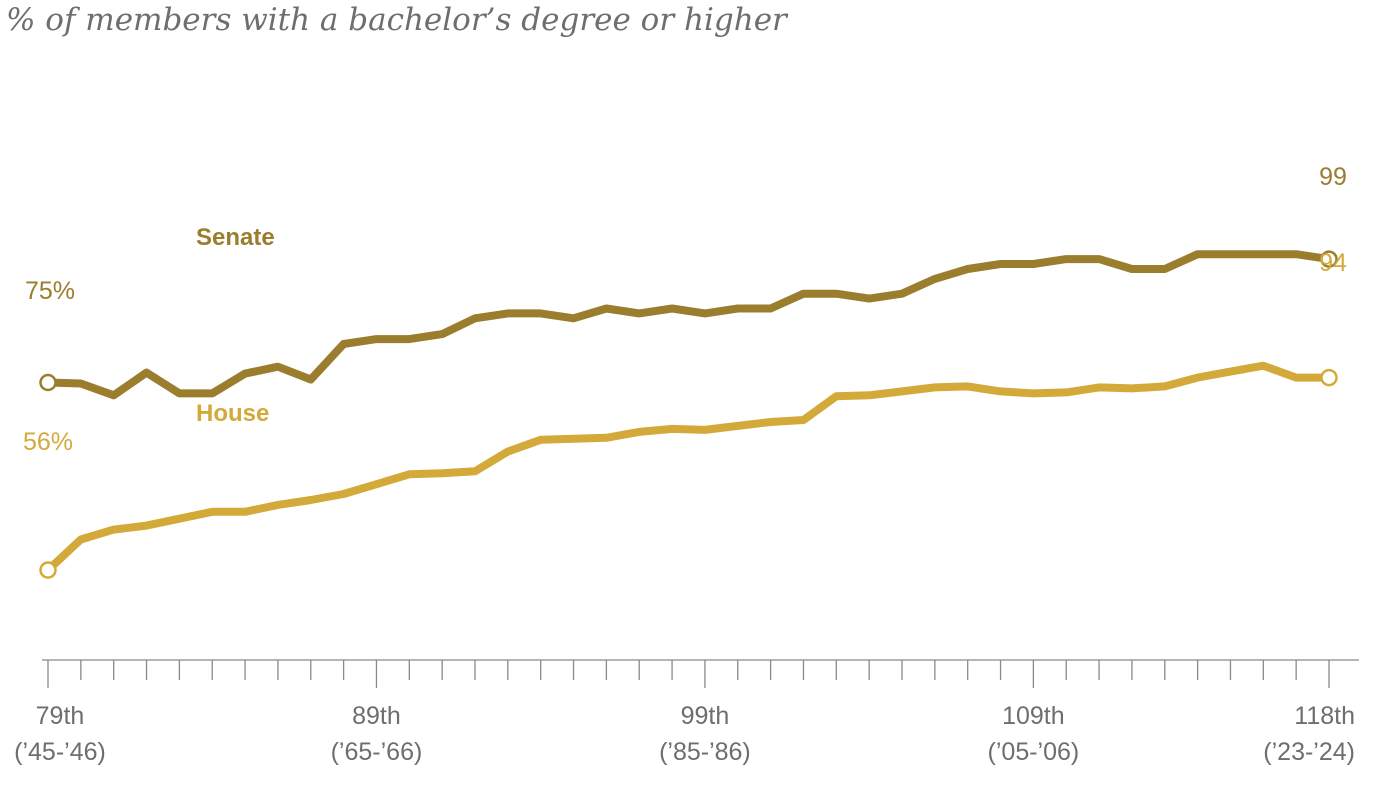 Image resolution: width=1400 pixels, height=789 pixels. I want to click on house-end-label: 94, so click(1333, 263).